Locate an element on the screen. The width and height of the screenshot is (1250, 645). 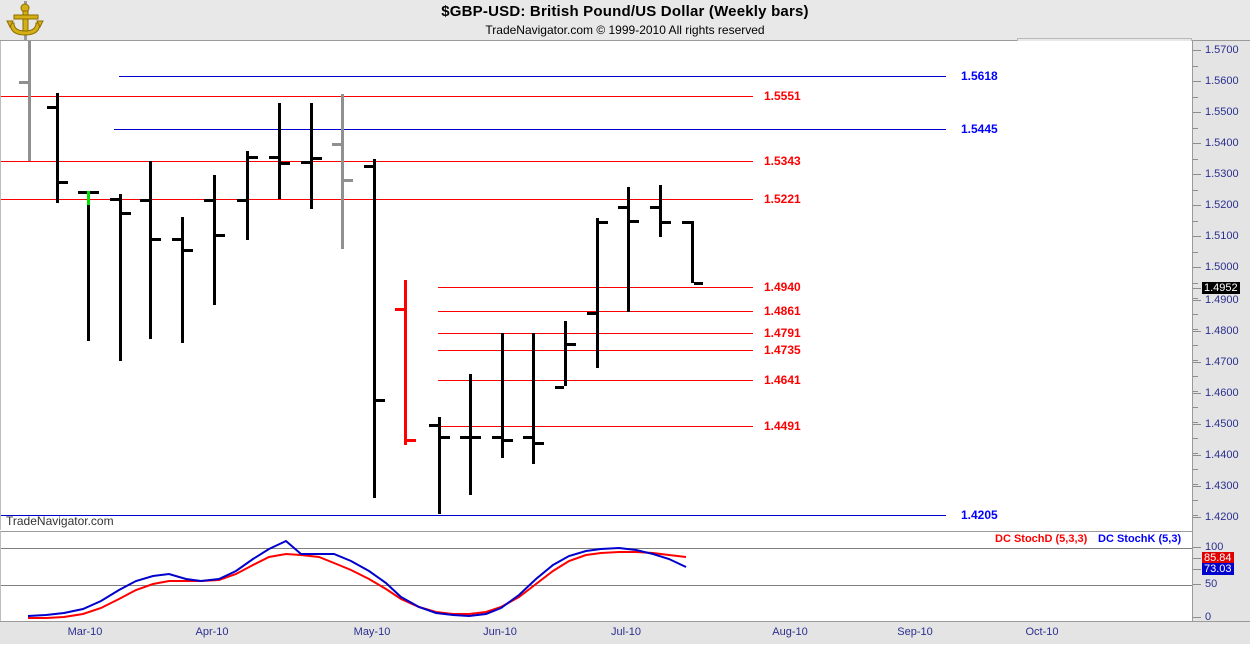
date-axis-label: Mar-10 is located at coordinates (85, 632).